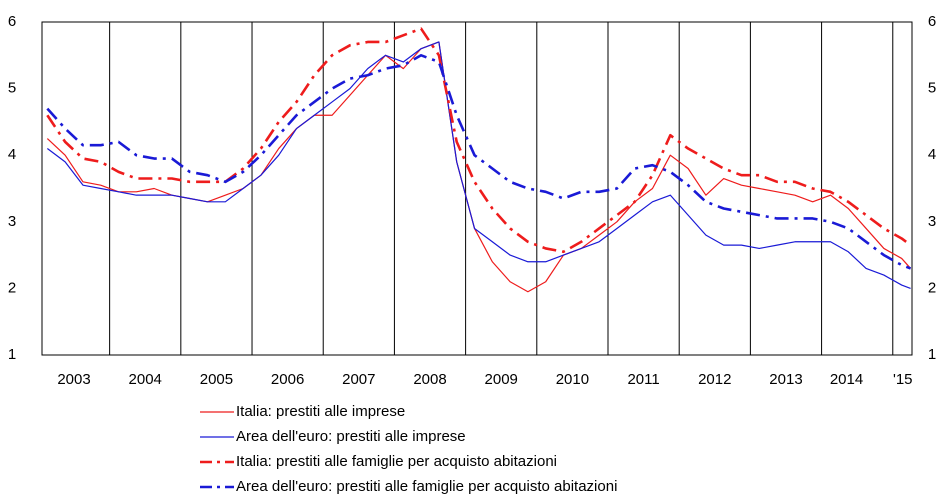 The height and width of the screenshot is (497, 941). Describe the element at coordinates (12, 21) in the screenshot. I see `y-tick-label: 6` at that location.